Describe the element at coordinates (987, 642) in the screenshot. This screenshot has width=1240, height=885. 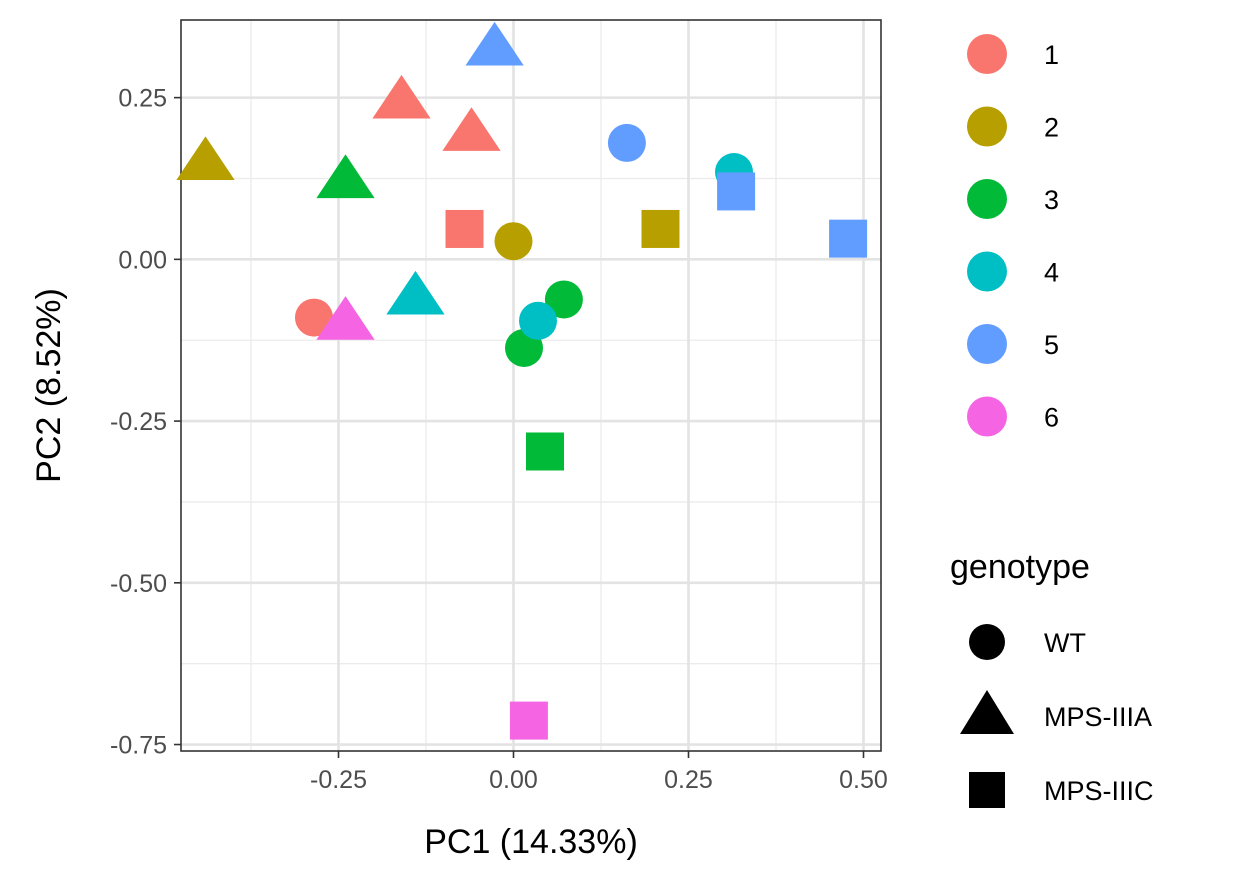
I see `legend-key-wt` at that location.